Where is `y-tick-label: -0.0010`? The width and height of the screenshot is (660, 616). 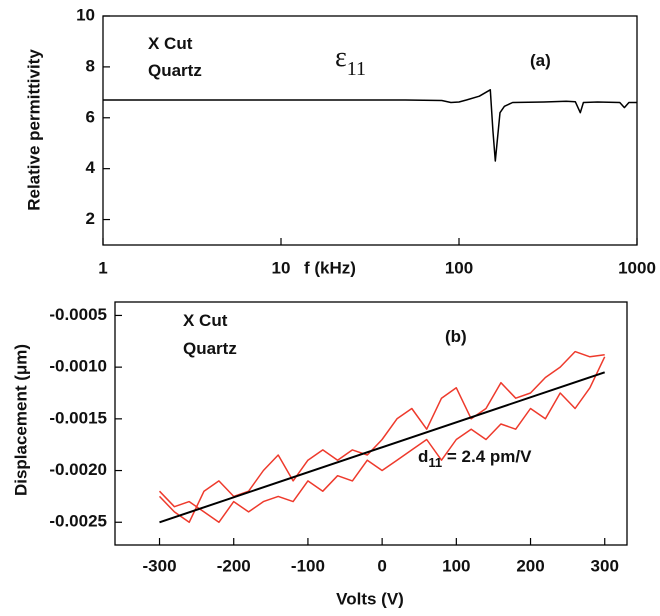 y-tick-label: -0.0010 is located at coordinates (78, 366).